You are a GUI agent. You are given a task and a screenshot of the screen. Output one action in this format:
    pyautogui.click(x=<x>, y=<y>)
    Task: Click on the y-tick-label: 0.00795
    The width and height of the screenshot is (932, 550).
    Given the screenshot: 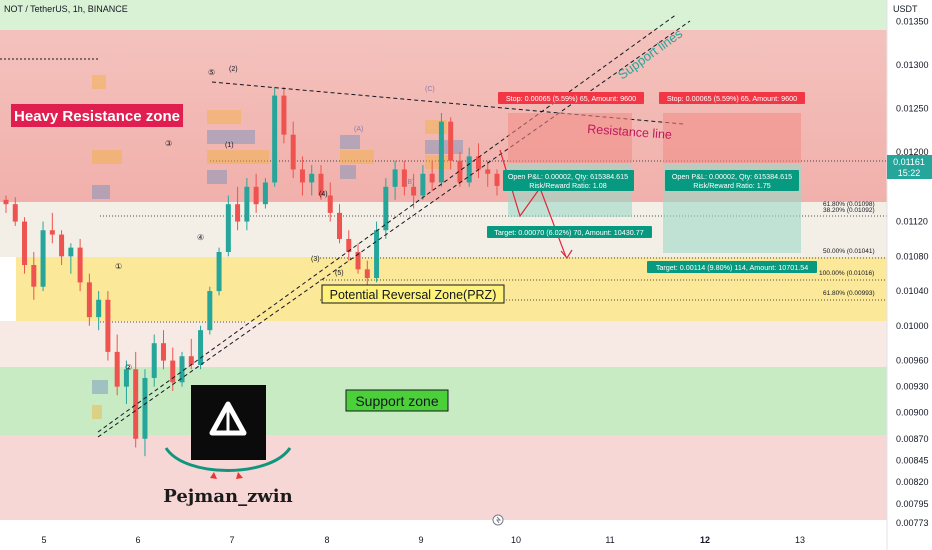 What is the action you would take?
    pyautogui.click(x=912, y=504)
    